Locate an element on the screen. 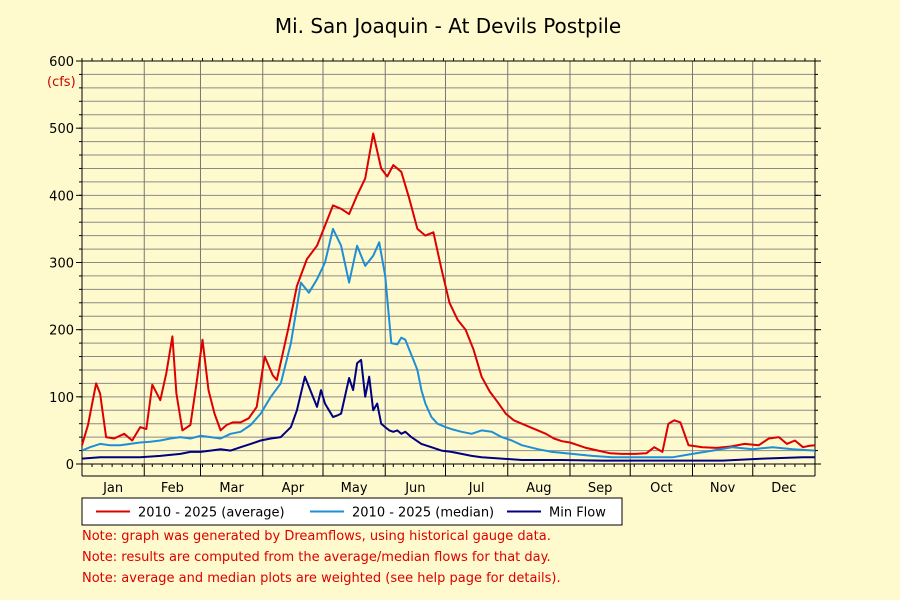  legend-label-3: Min Flow is located at coordinates (577, 513).